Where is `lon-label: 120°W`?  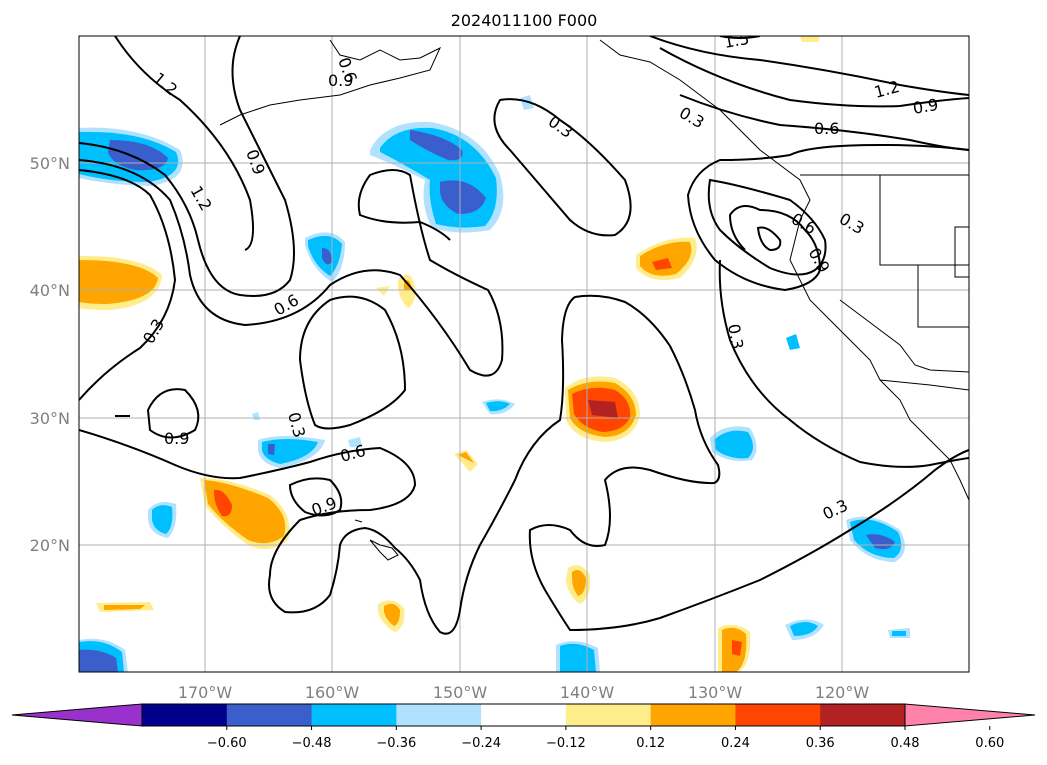 lon-label: 120°W is located at coordinates (842, 692).